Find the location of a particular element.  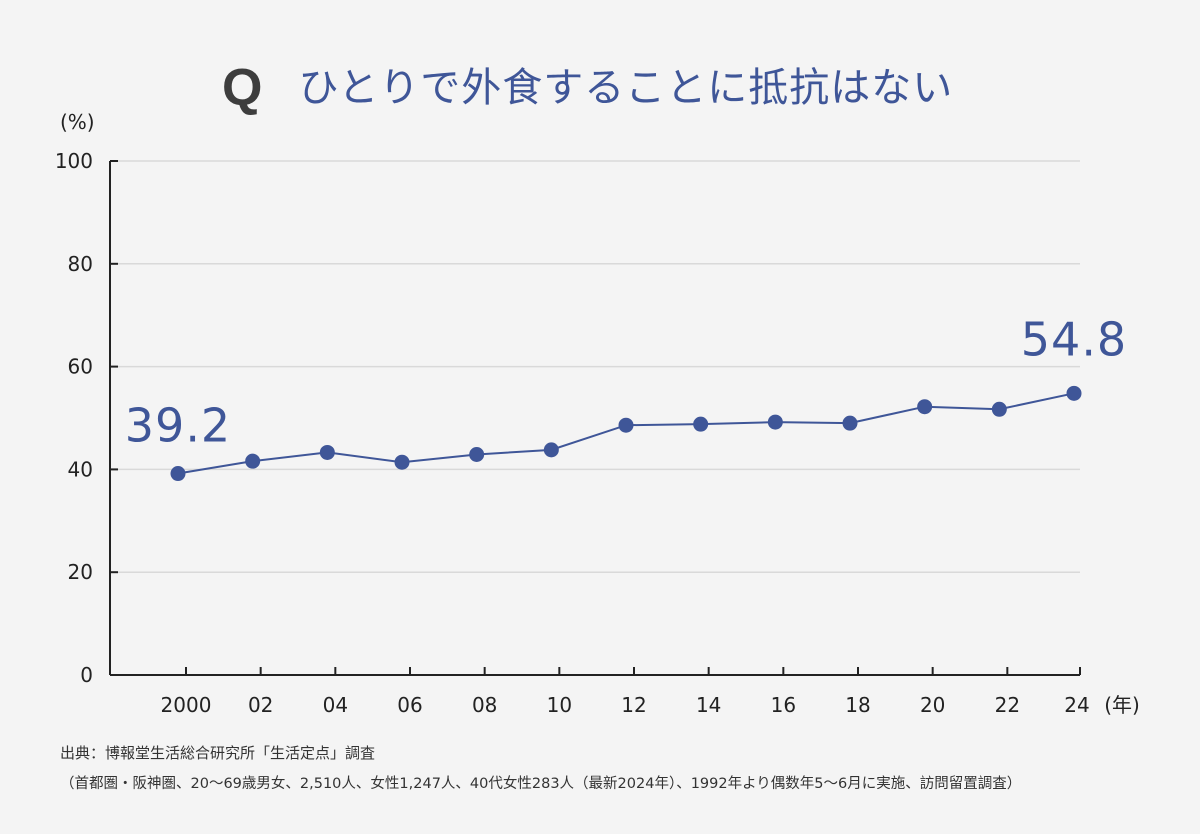

y-tick-label: 0 is located at coordinates (86, 675).